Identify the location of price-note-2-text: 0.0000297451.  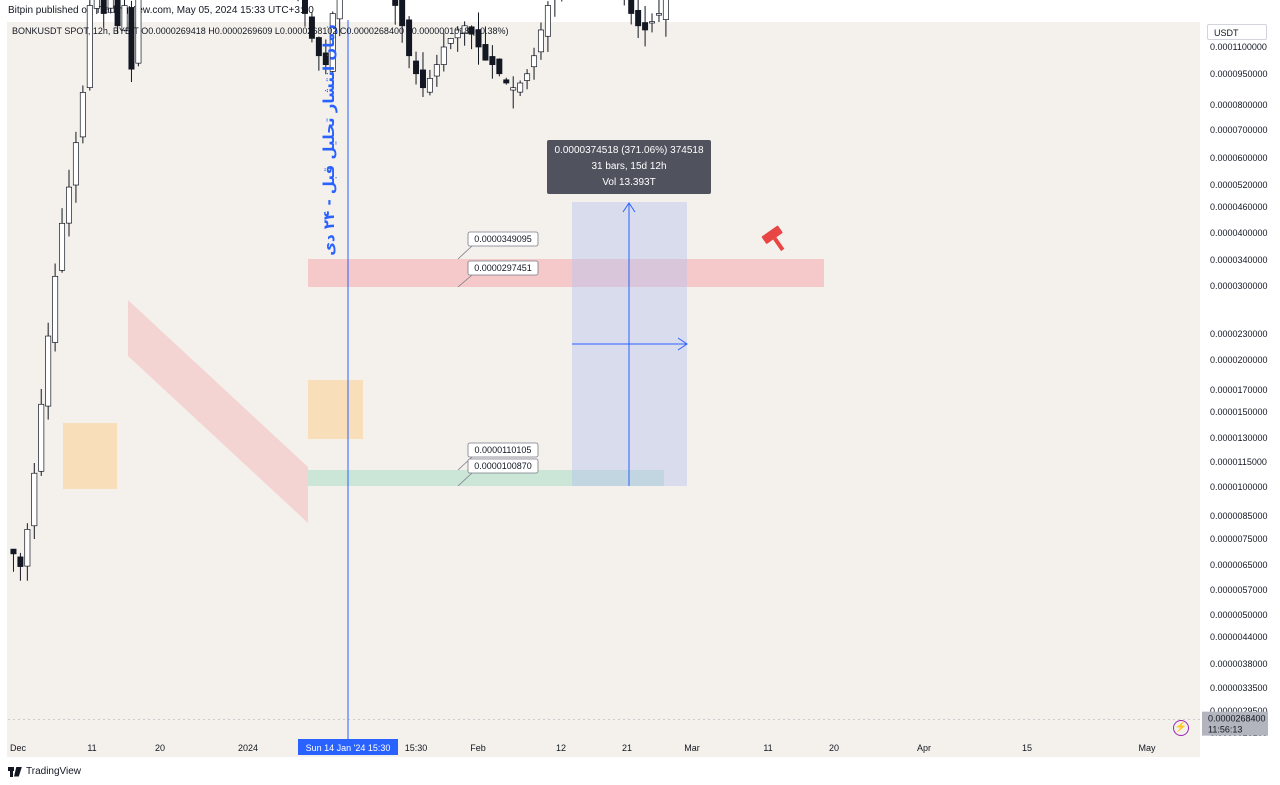
(503, 268).